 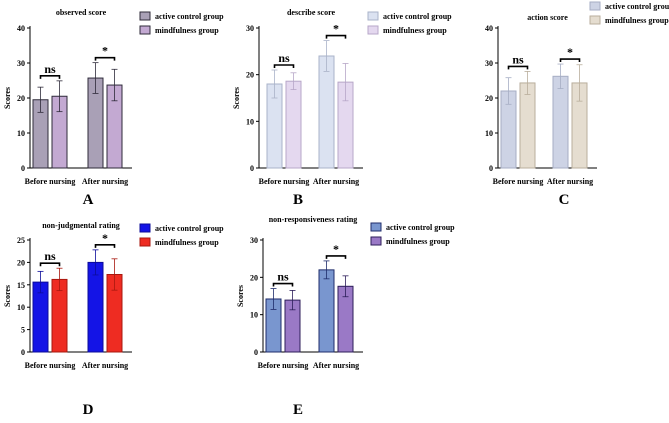 I want to click on panel-label: A, so click(x=88, y=200).